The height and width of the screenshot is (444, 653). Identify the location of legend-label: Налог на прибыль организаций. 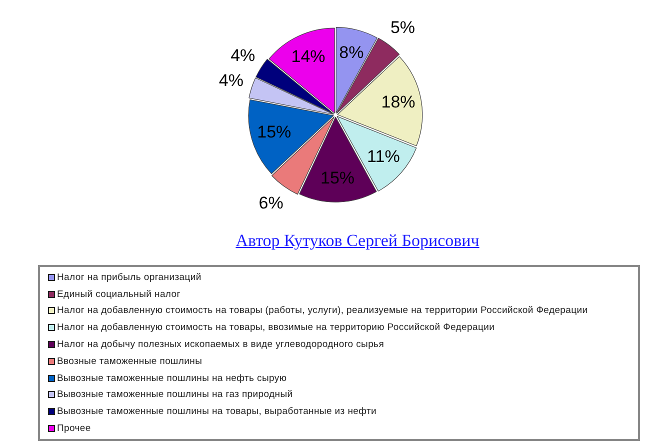
(129, 277).